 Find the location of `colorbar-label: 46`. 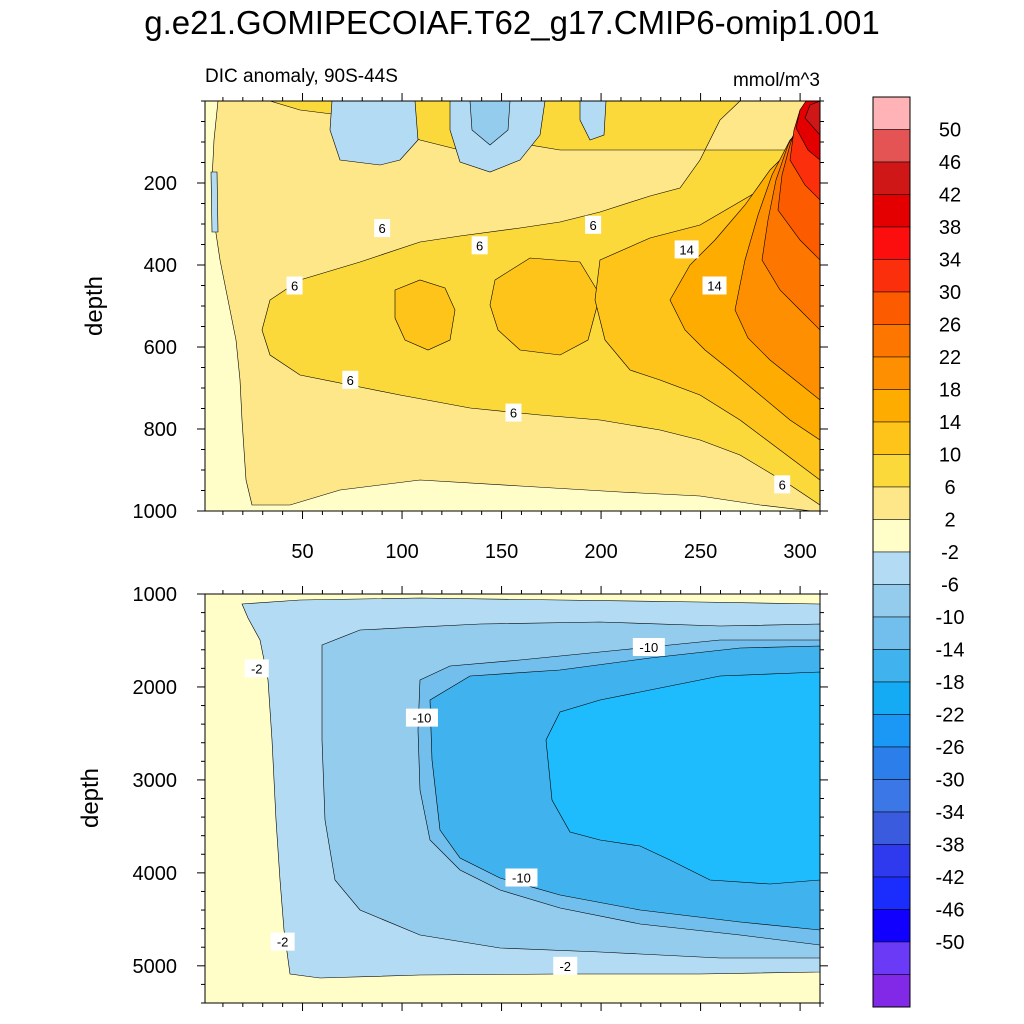

colorbar-label: 46 is located at coordinates (950, 163).